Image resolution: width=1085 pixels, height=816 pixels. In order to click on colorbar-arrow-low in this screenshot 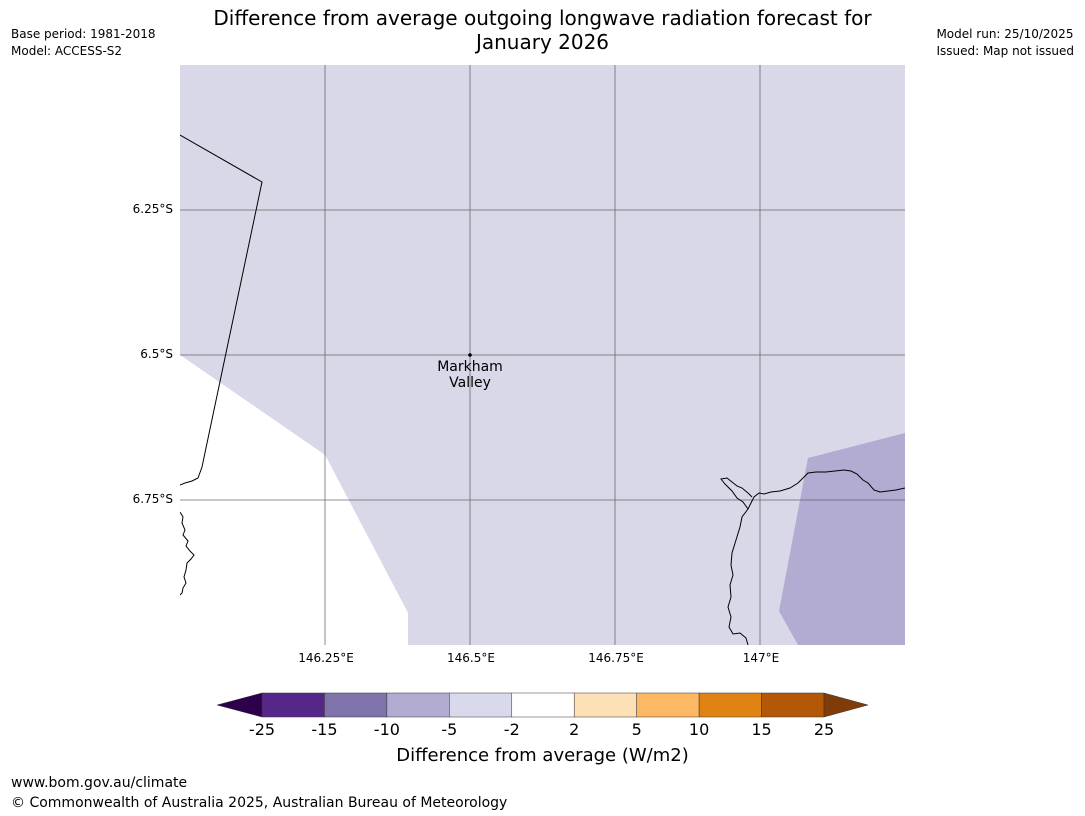, I will do `click(239, 705)`.